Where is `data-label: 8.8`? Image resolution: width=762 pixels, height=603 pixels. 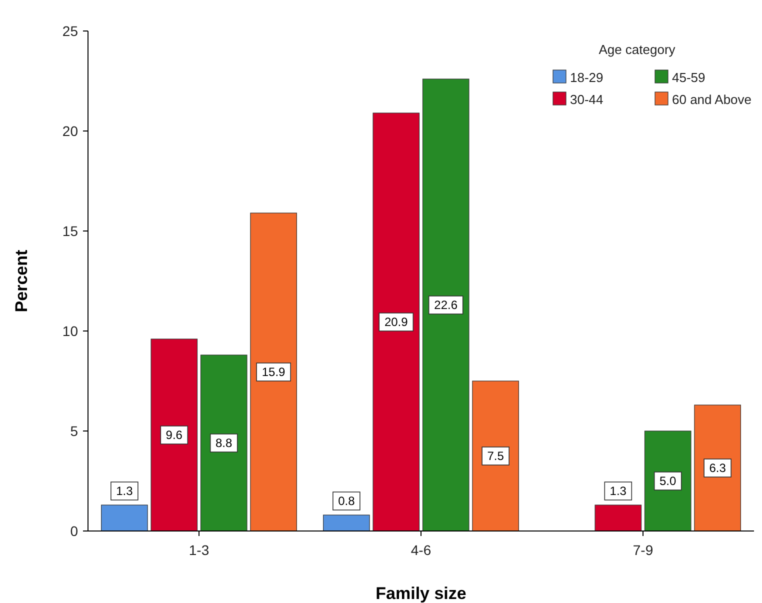 data-label: 8.8 is located at coordinates (224, 443).